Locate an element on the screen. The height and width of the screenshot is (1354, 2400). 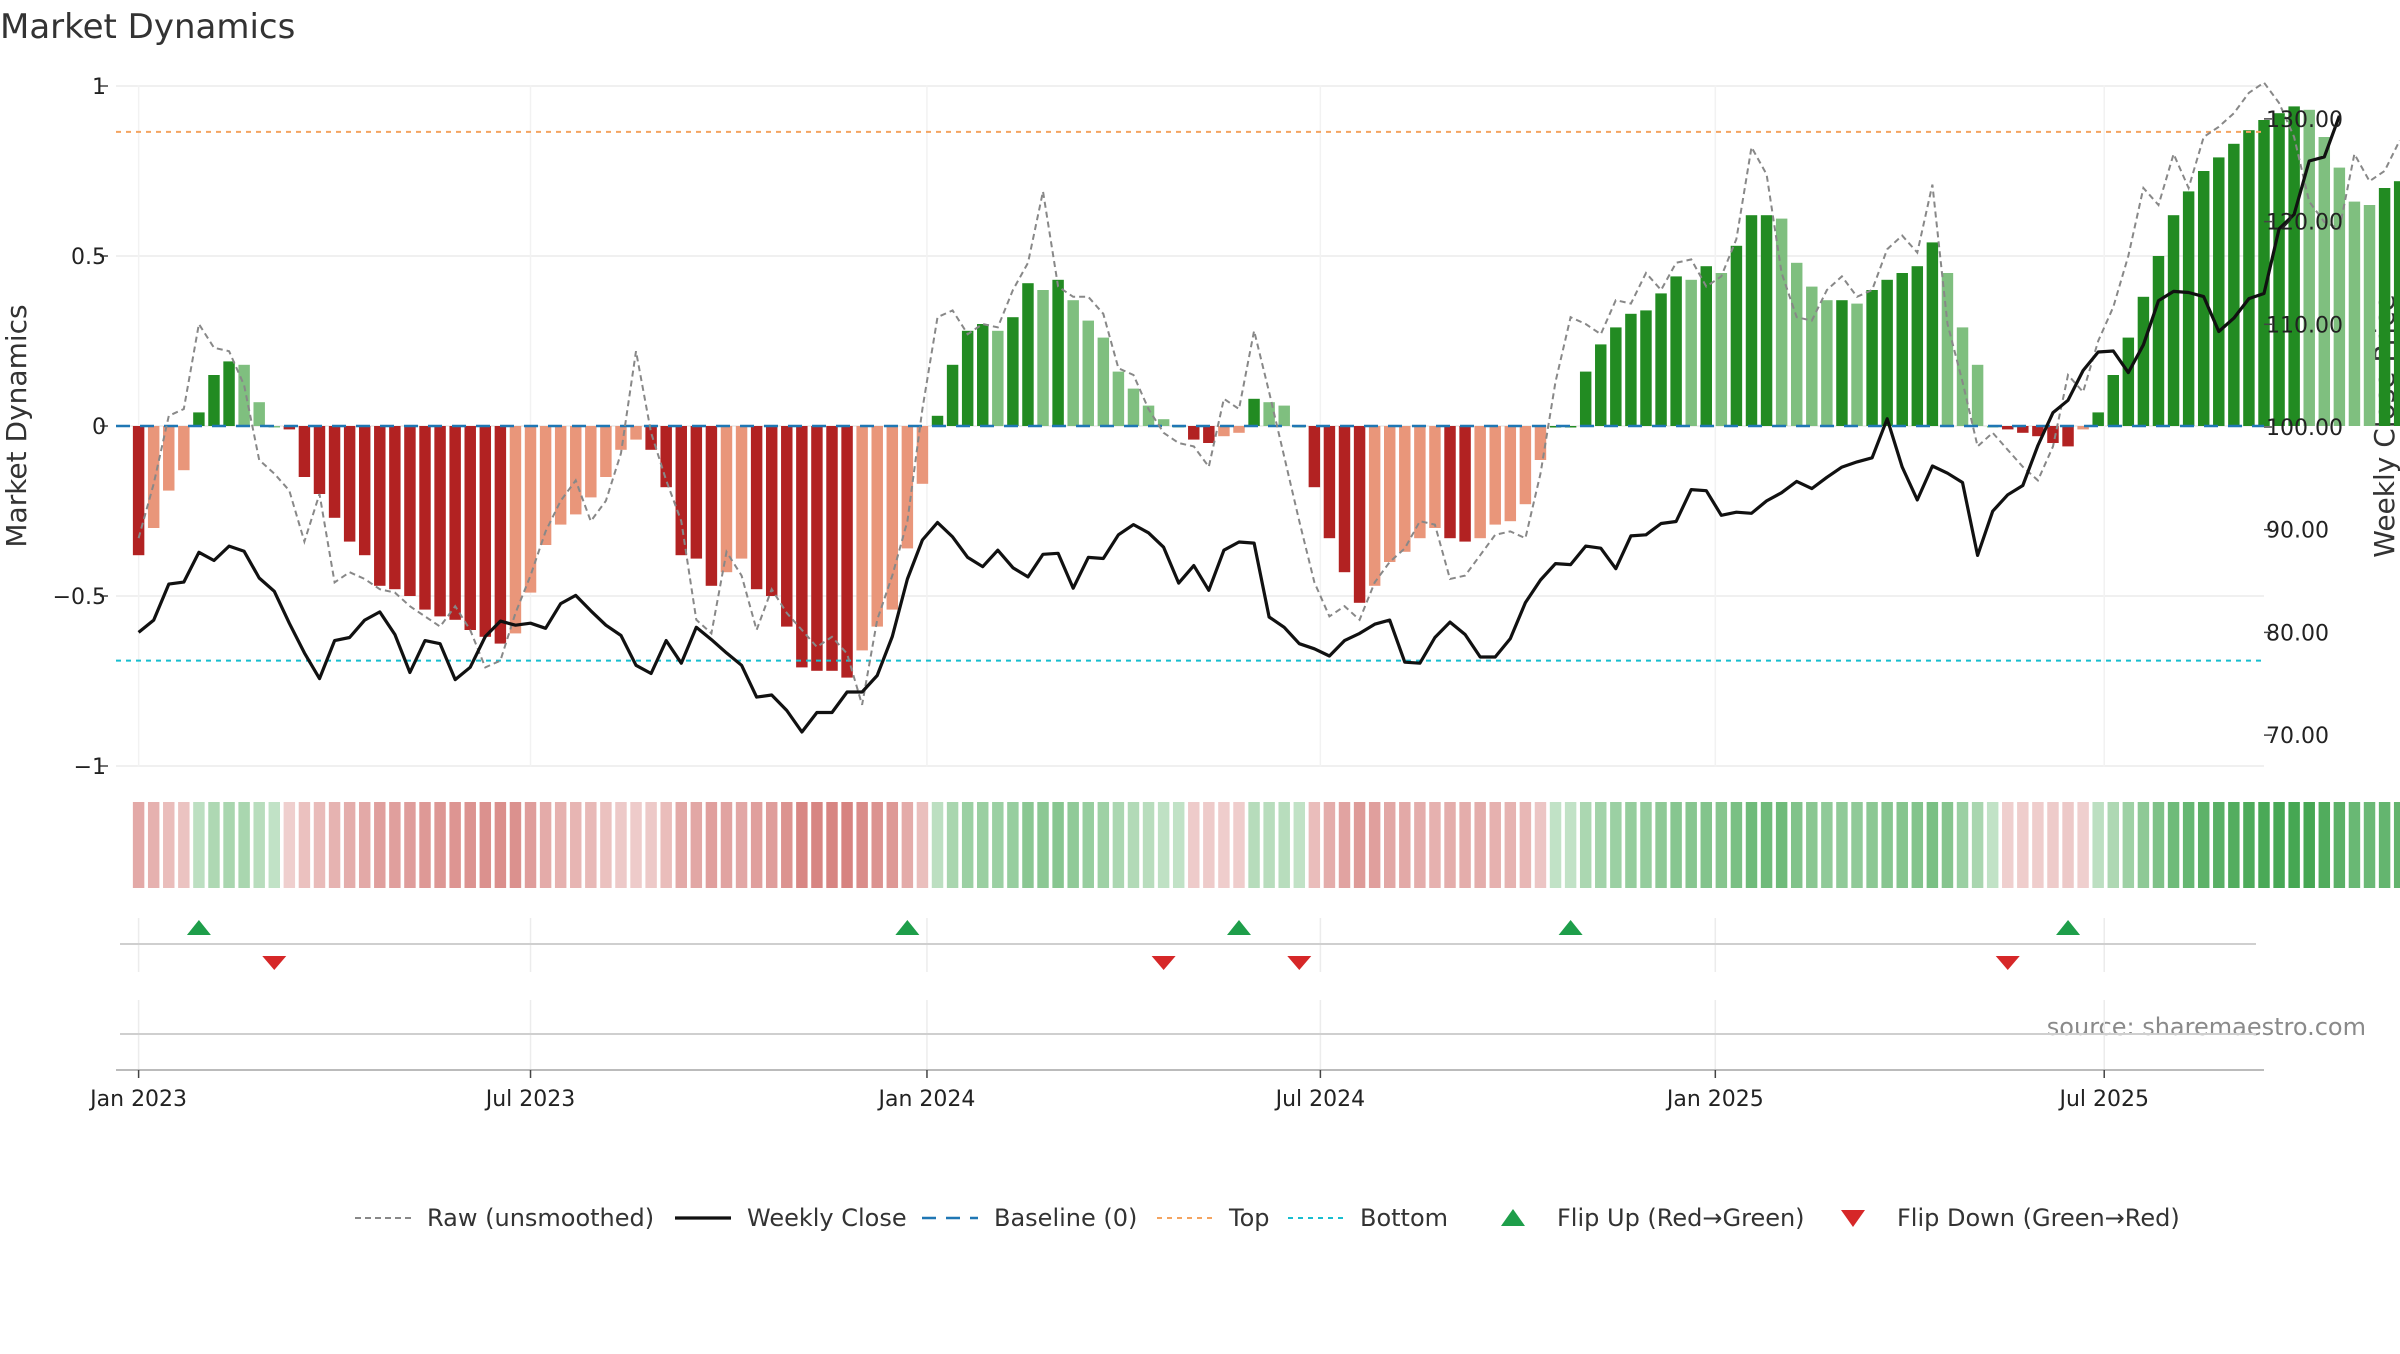
y2-tick-label: 80.00 is located at coordinates (2297, 633).